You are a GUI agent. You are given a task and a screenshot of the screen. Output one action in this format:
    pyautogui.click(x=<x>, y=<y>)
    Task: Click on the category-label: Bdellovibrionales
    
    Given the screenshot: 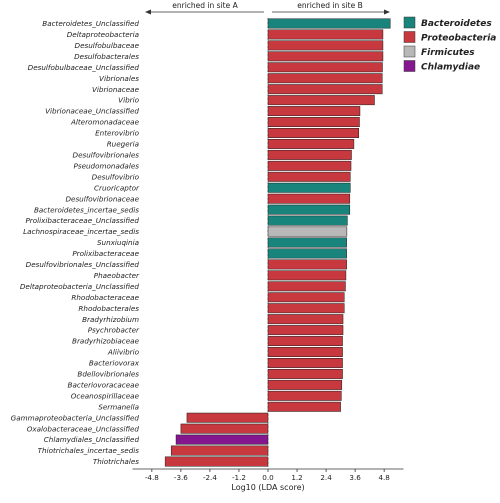 What is the action you would take?
    pyautogui.click(x=108, y=374)
    